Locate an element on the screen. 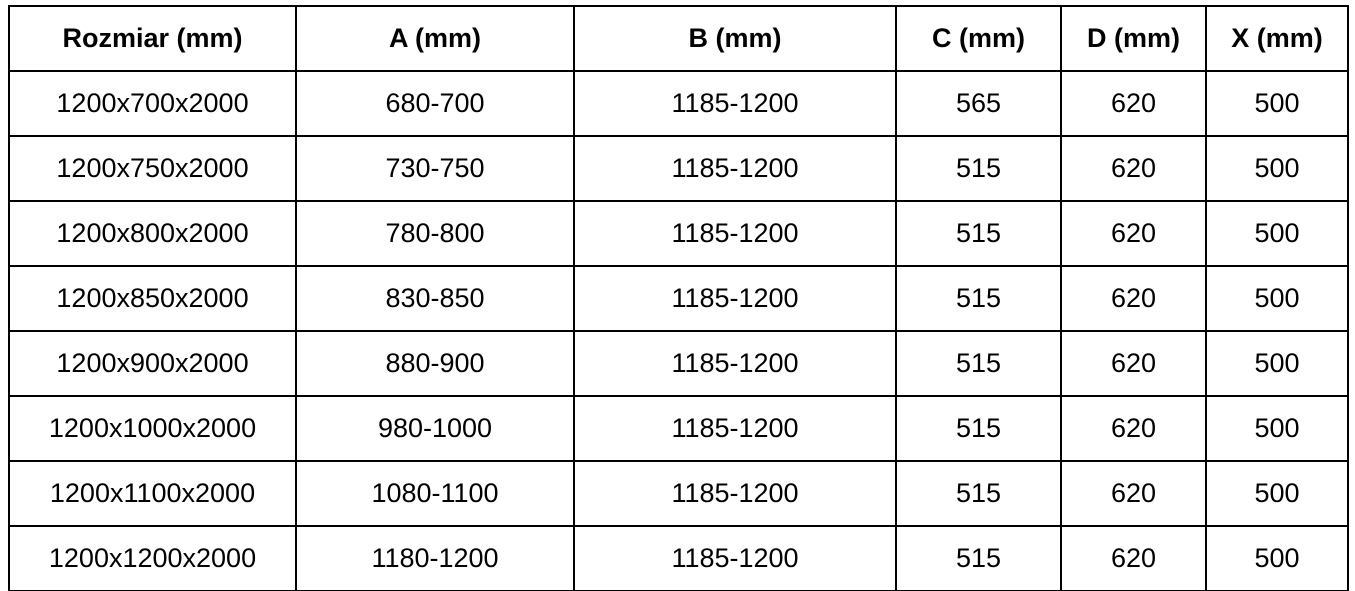 Image resolution: width=1355 pixels, height=591 pixels. table-cell: 1200x1000x2000 is located at coordinates (152, 428).